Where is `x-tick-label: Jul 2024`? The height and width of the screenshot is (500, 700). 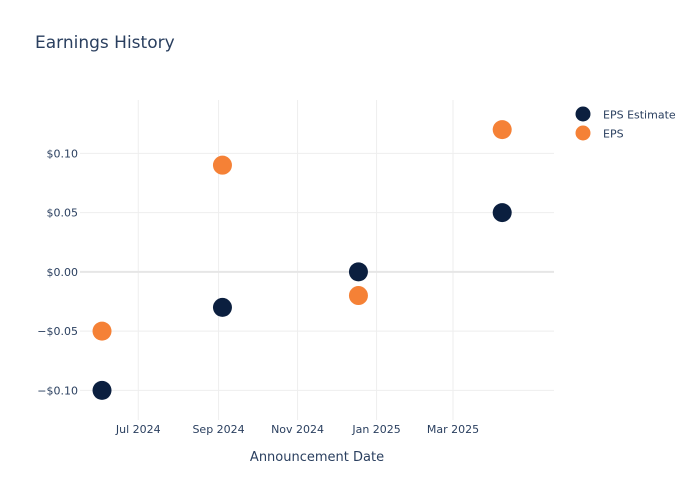 x-tick-label: Jul 2024 is located at coordinates (138, 429).